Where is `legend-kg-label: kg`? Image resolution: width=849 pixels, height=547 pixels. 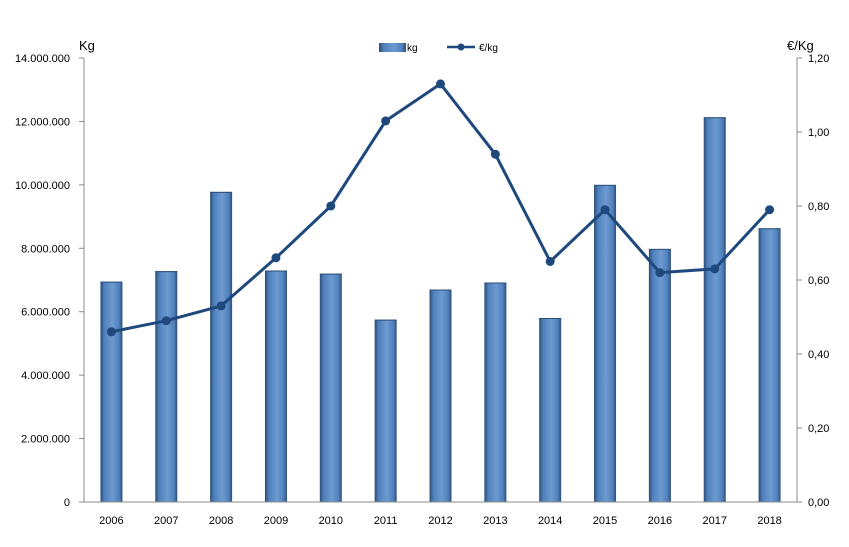
legend-kg-label: kg is located at coordinates (412, 48).